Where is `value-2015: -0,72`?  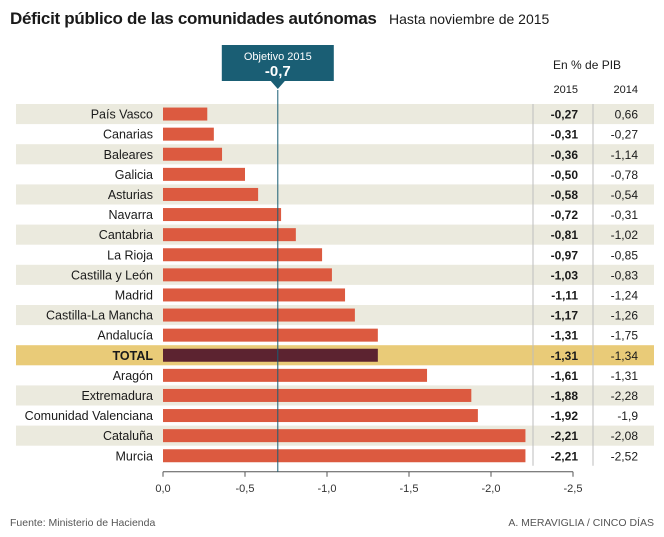
value-2015: -0,72 is located at coordinates (565, 215).